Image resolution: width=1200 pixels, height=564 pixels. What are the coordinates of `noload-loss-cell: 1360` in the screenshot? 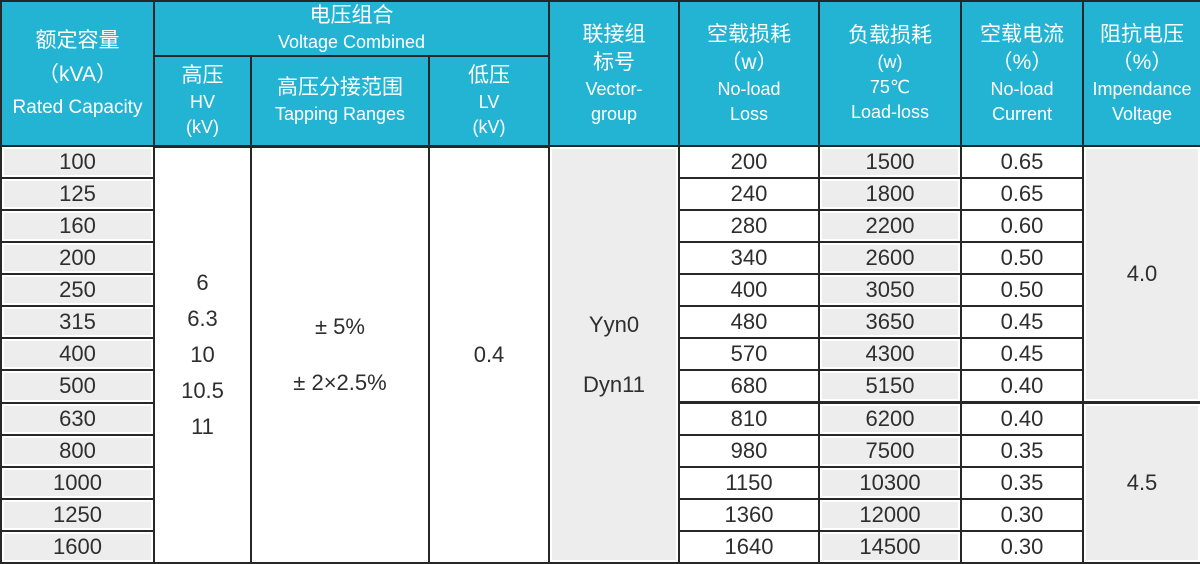 It's located at (749, 514).